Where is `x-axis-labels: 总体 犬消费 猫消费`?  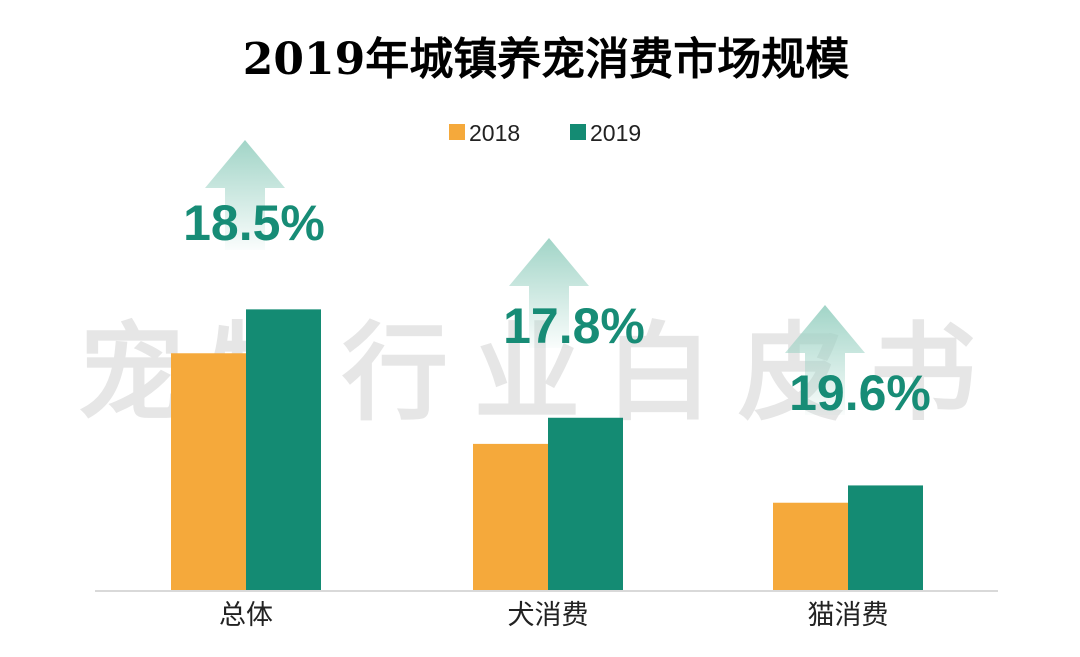 x-axis-labels: 总体 犬消费 猫消费 is located at coordinates (554, 615).